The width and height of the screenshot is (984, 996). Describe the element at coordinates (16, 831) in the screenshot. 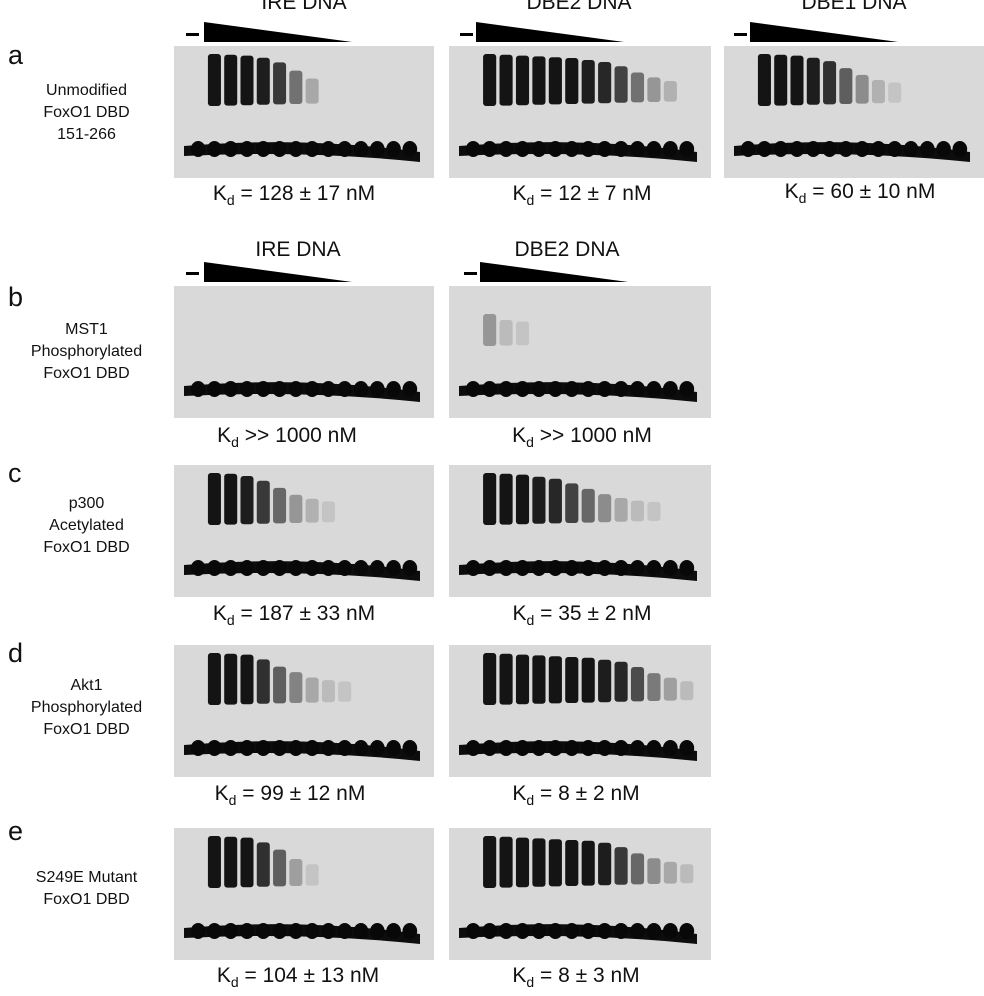

I see `panel-letter-e: e` at that location.